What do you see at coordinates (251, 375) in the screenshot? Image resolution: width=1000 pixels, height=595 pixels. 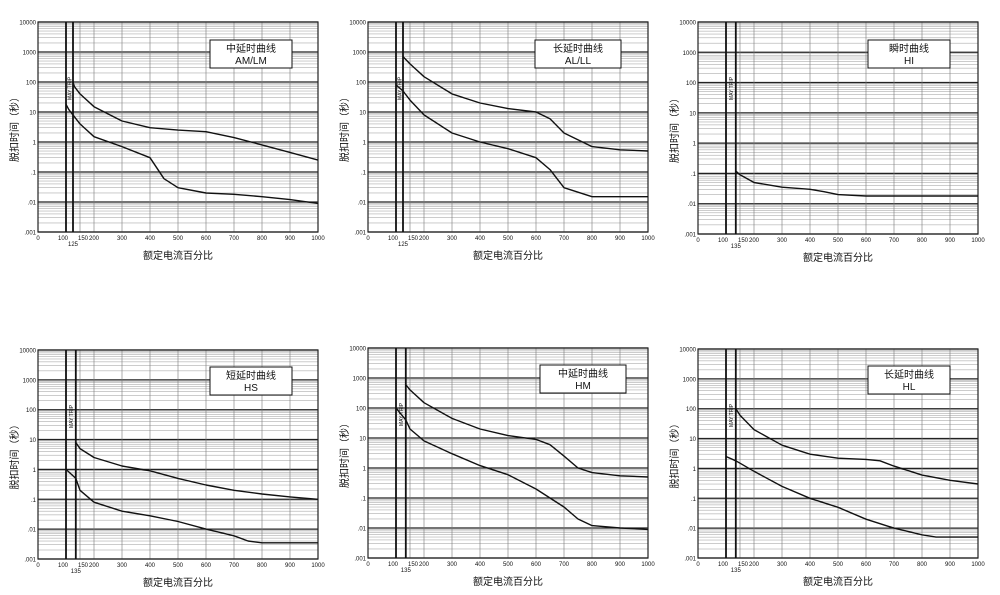 I see `curve-title: 短延时曲线` at bounding box center [251, 375].